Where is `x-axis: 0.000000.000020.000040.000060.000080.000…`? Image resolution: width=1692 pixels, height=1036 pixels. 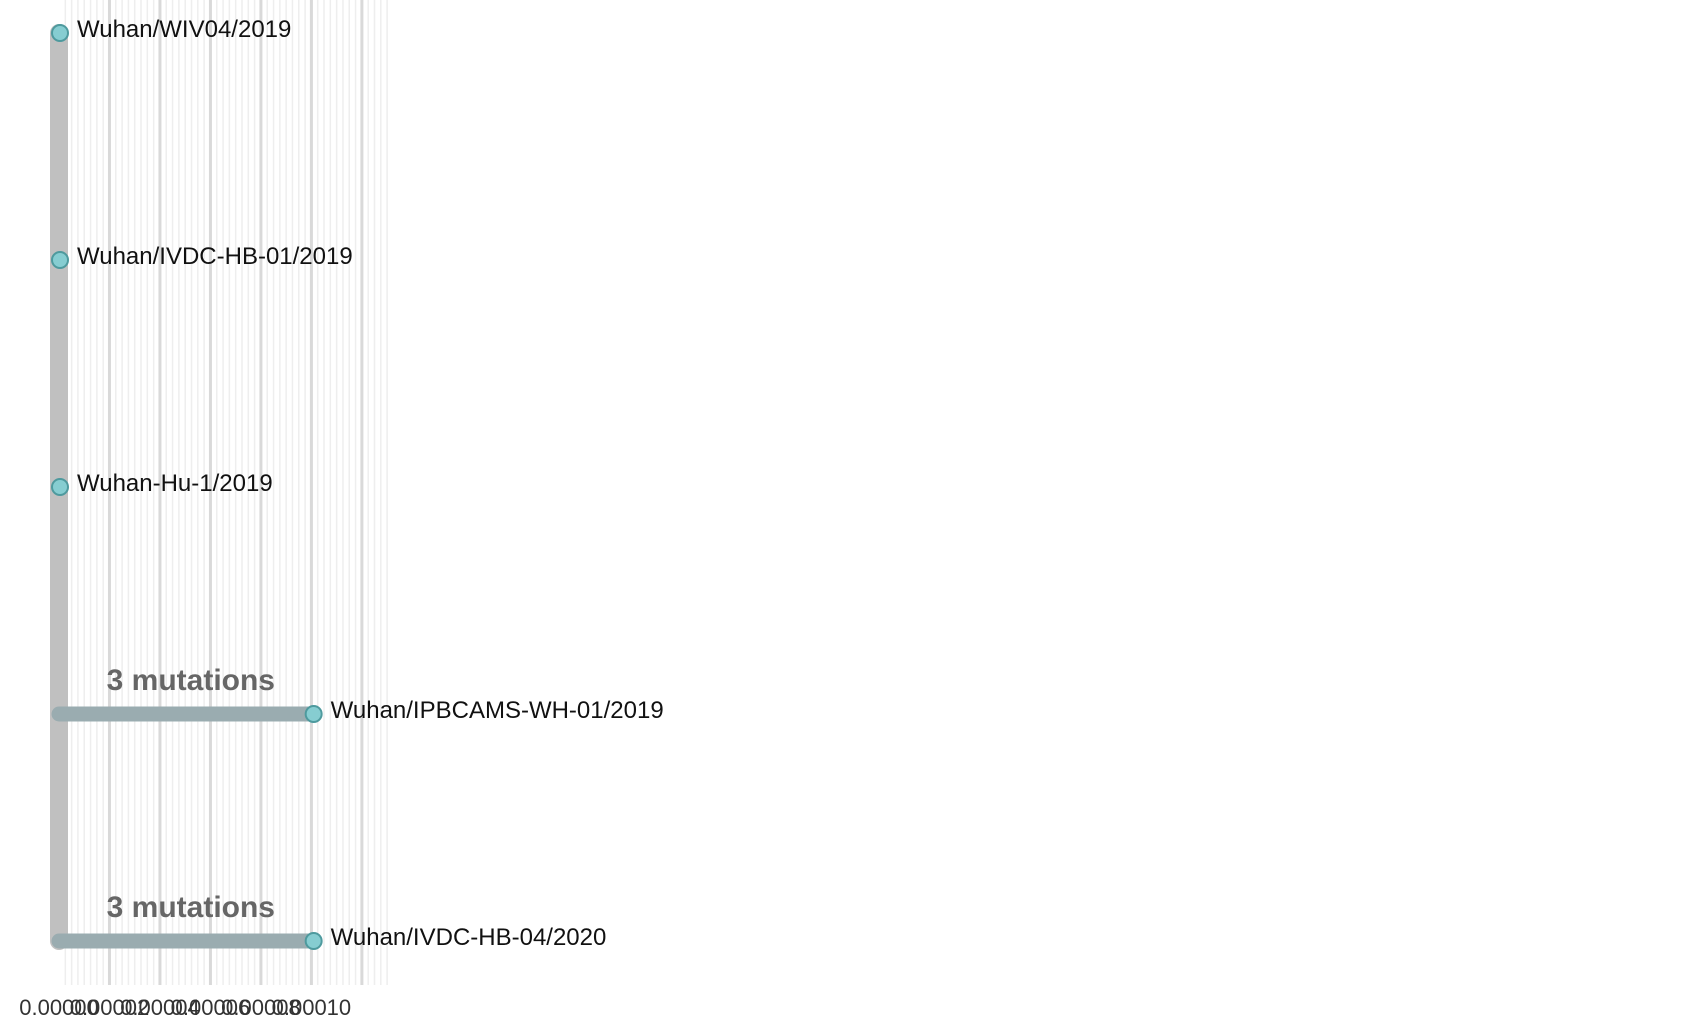 x-axis: 0.000000.000020.000040.000060.000080.000… is located at coordinates (185, 1007).